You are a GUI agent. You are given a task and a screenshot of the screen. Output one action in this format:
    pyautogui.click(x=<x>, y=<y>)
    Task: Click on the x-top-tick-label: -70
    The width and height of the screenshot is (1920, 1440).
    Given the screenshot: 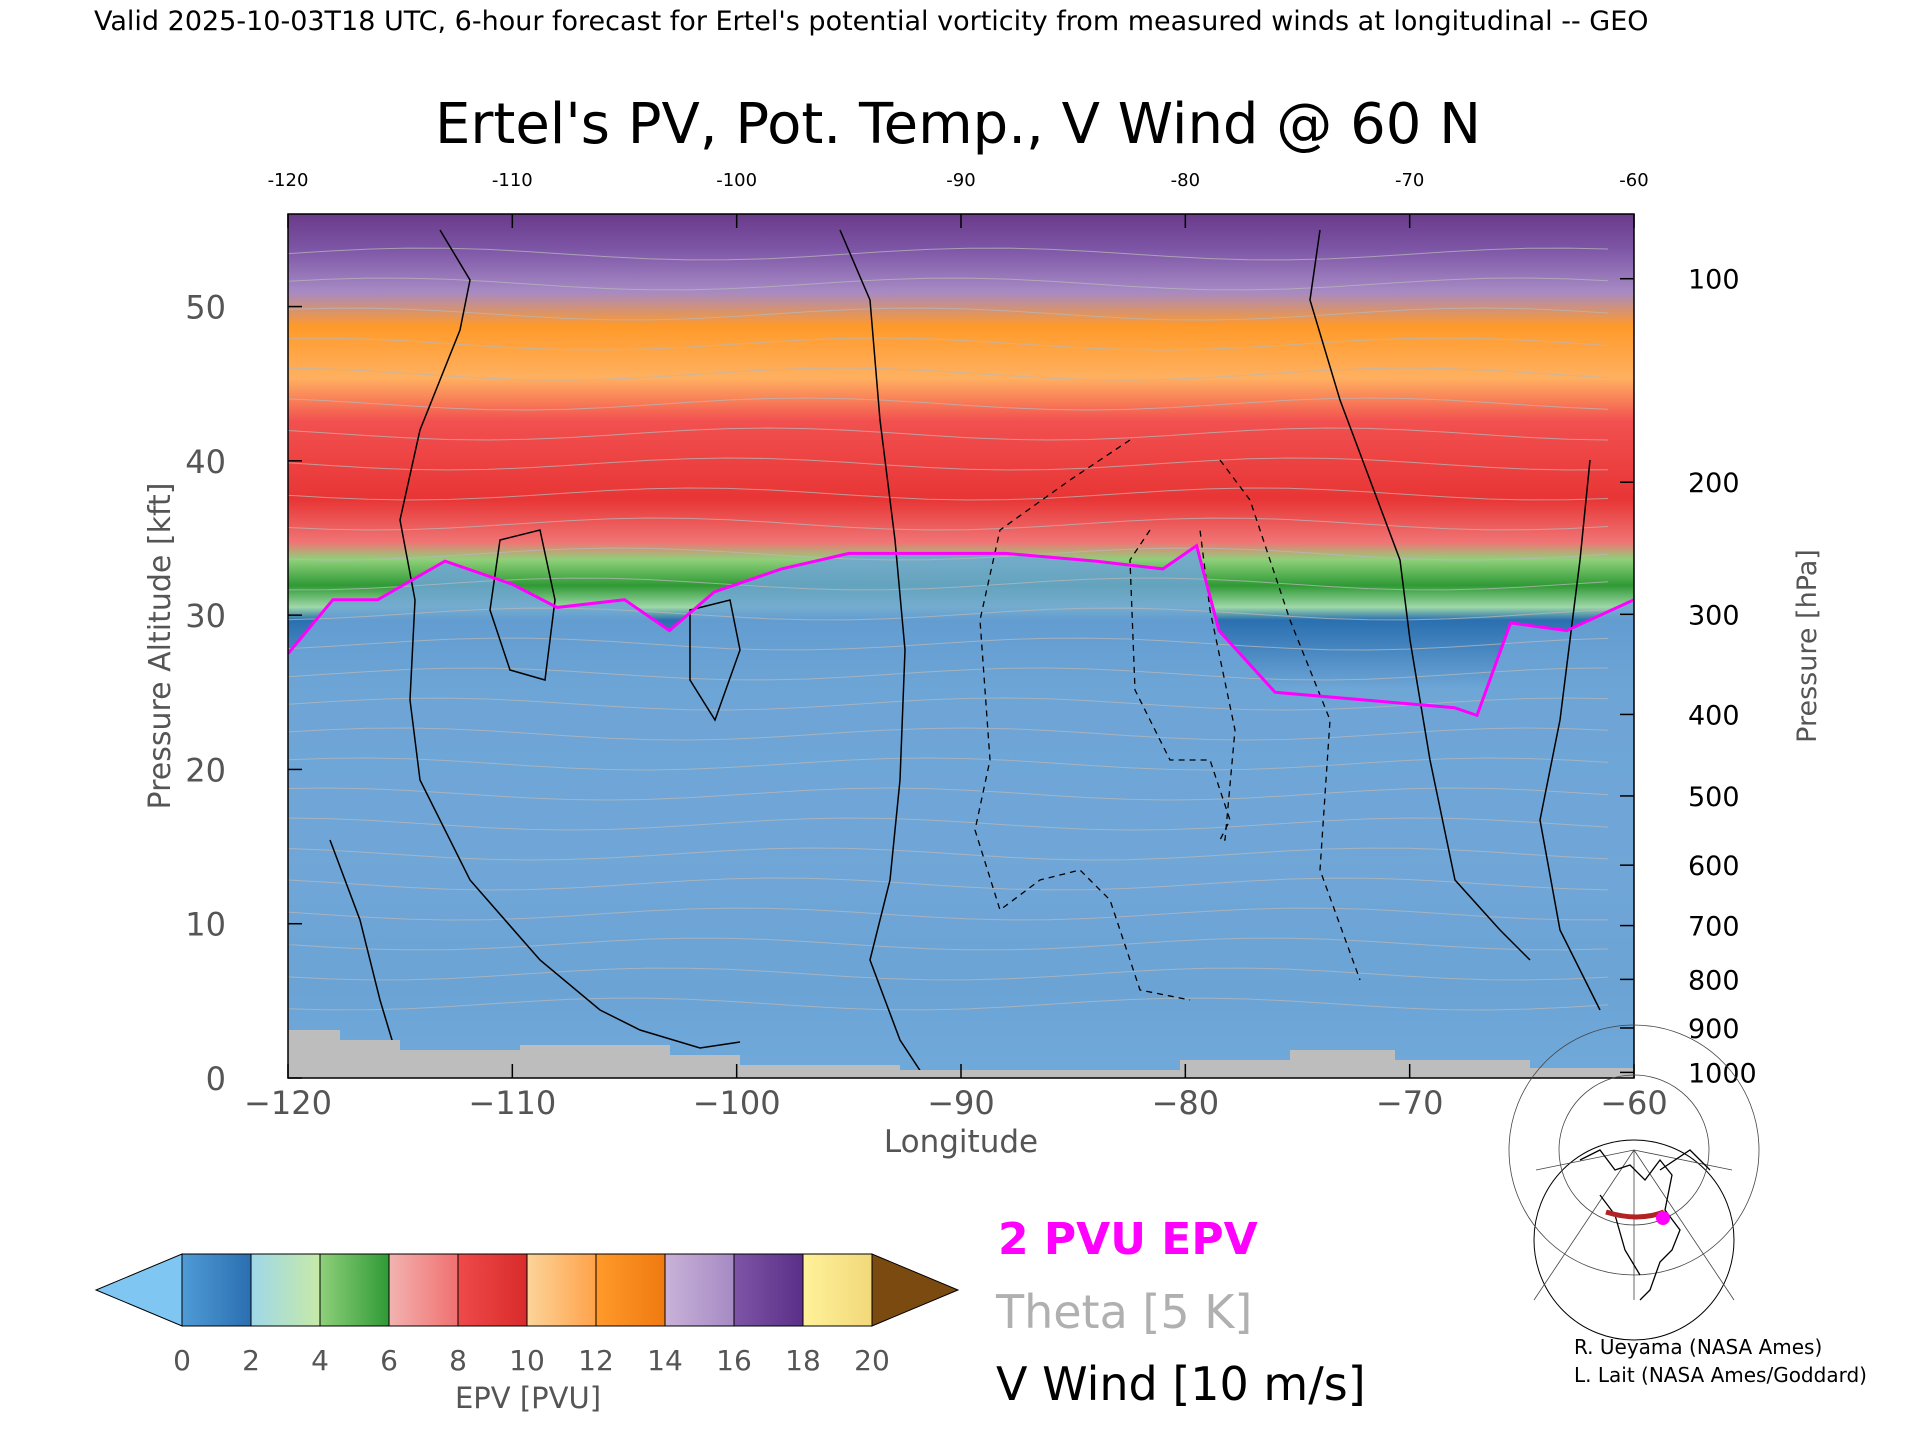 What is the action you would take?
    pyautogui.click(x=1409, y=180)
    